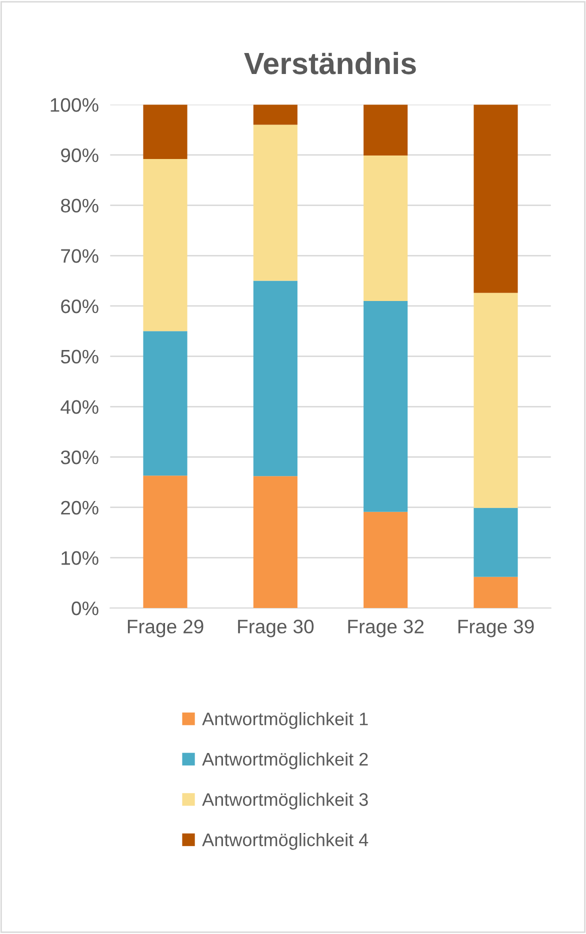  Describe the element at coordinates (79, 407) in the screenshot. I see `y-tick-label: 40%` at that location.